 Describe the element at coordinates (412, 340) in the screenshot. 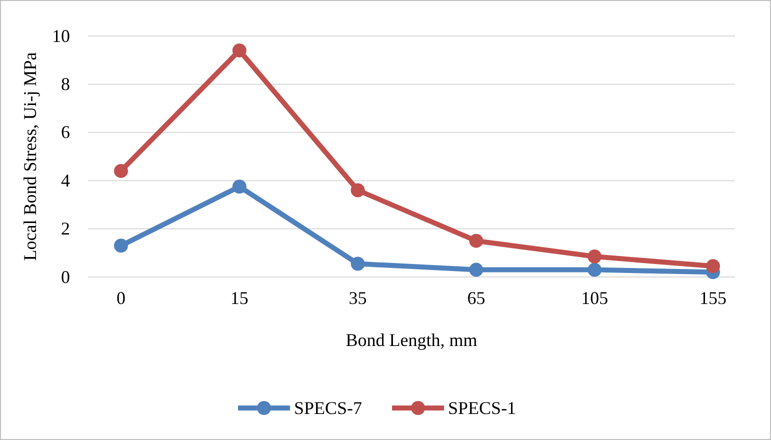

I see `x-axis-title: Bond Length, mm` at that location.